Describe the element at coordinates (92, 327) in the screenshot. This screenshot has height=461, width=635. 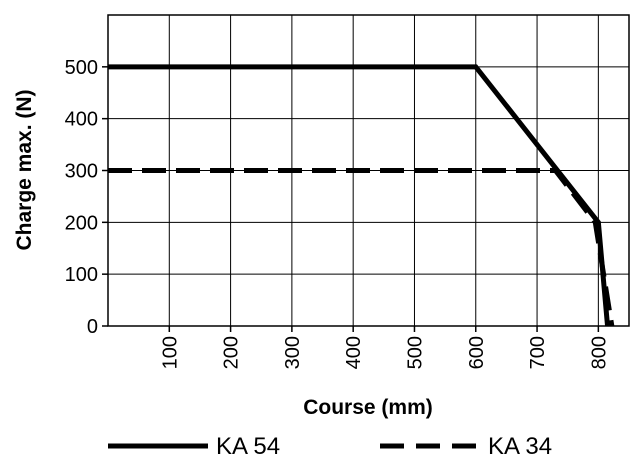
I see `y-tick-label: 0` at that location.